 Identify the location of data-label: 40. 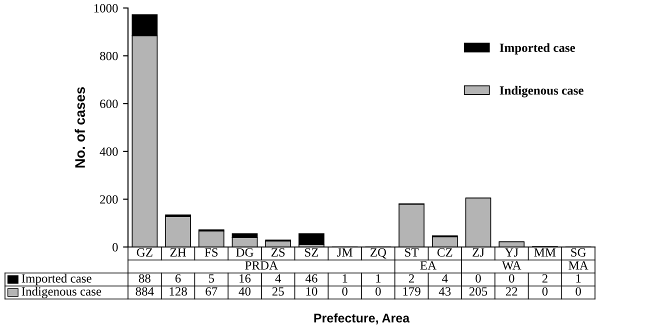
(244, 291).